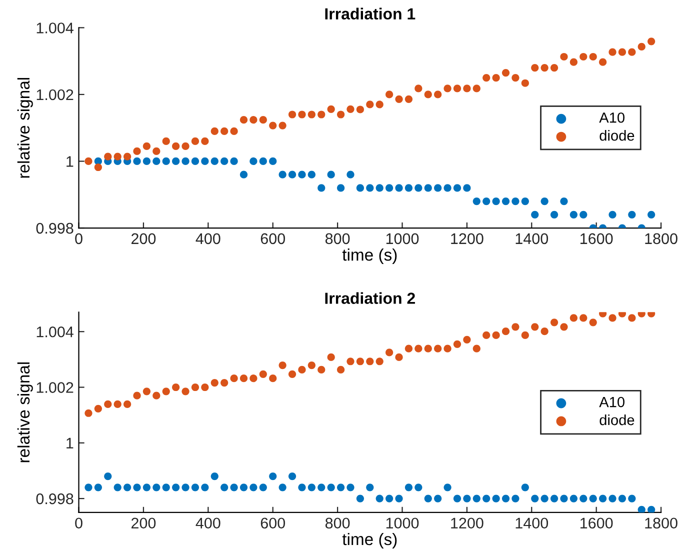 The image size is (685, 554). What do you see at coordinates (370, 298) in the screenshot?
I see `chart-title: Irradiation 2` at bounding box center [370, 298].